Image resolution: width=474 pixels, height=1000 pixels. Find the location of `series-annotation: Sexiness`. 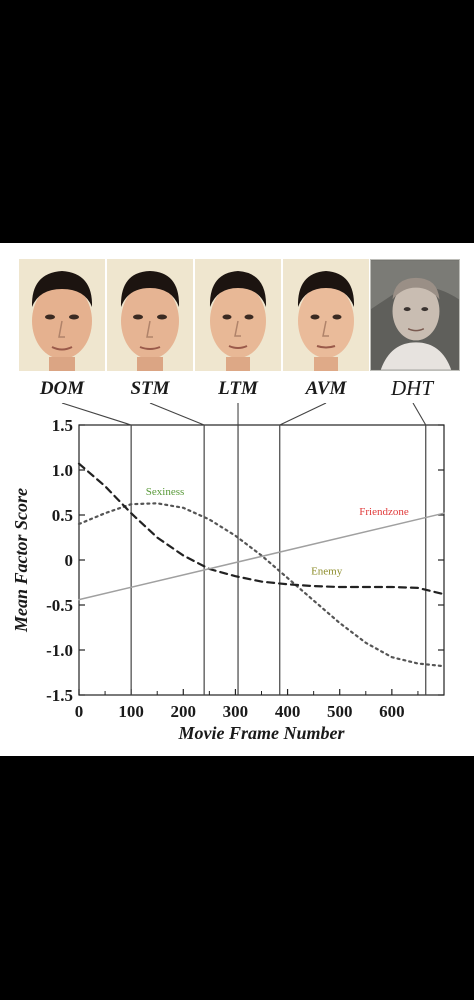

series-annotation: Sexiness is located at coordinates (165, 492).